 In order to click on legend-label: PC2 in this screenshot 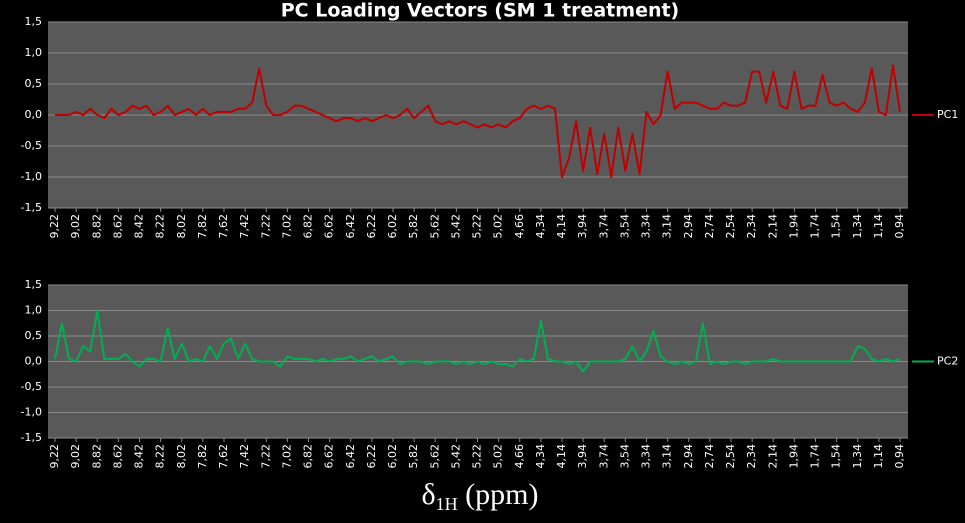, I will do `click(947, 361)`.